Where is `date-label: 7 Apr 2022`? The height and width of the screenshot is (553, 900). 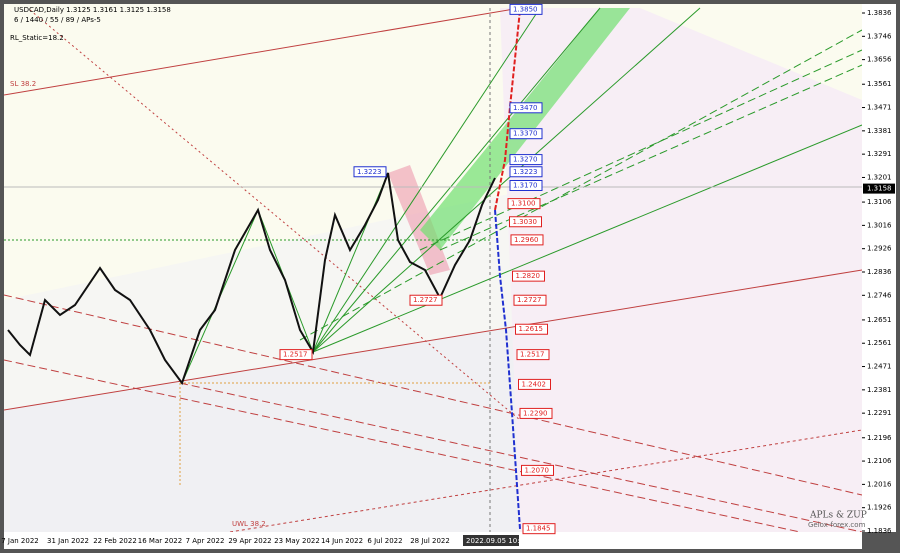 date-label: 7 Apr 2022 is located at coordinates (205, 541).